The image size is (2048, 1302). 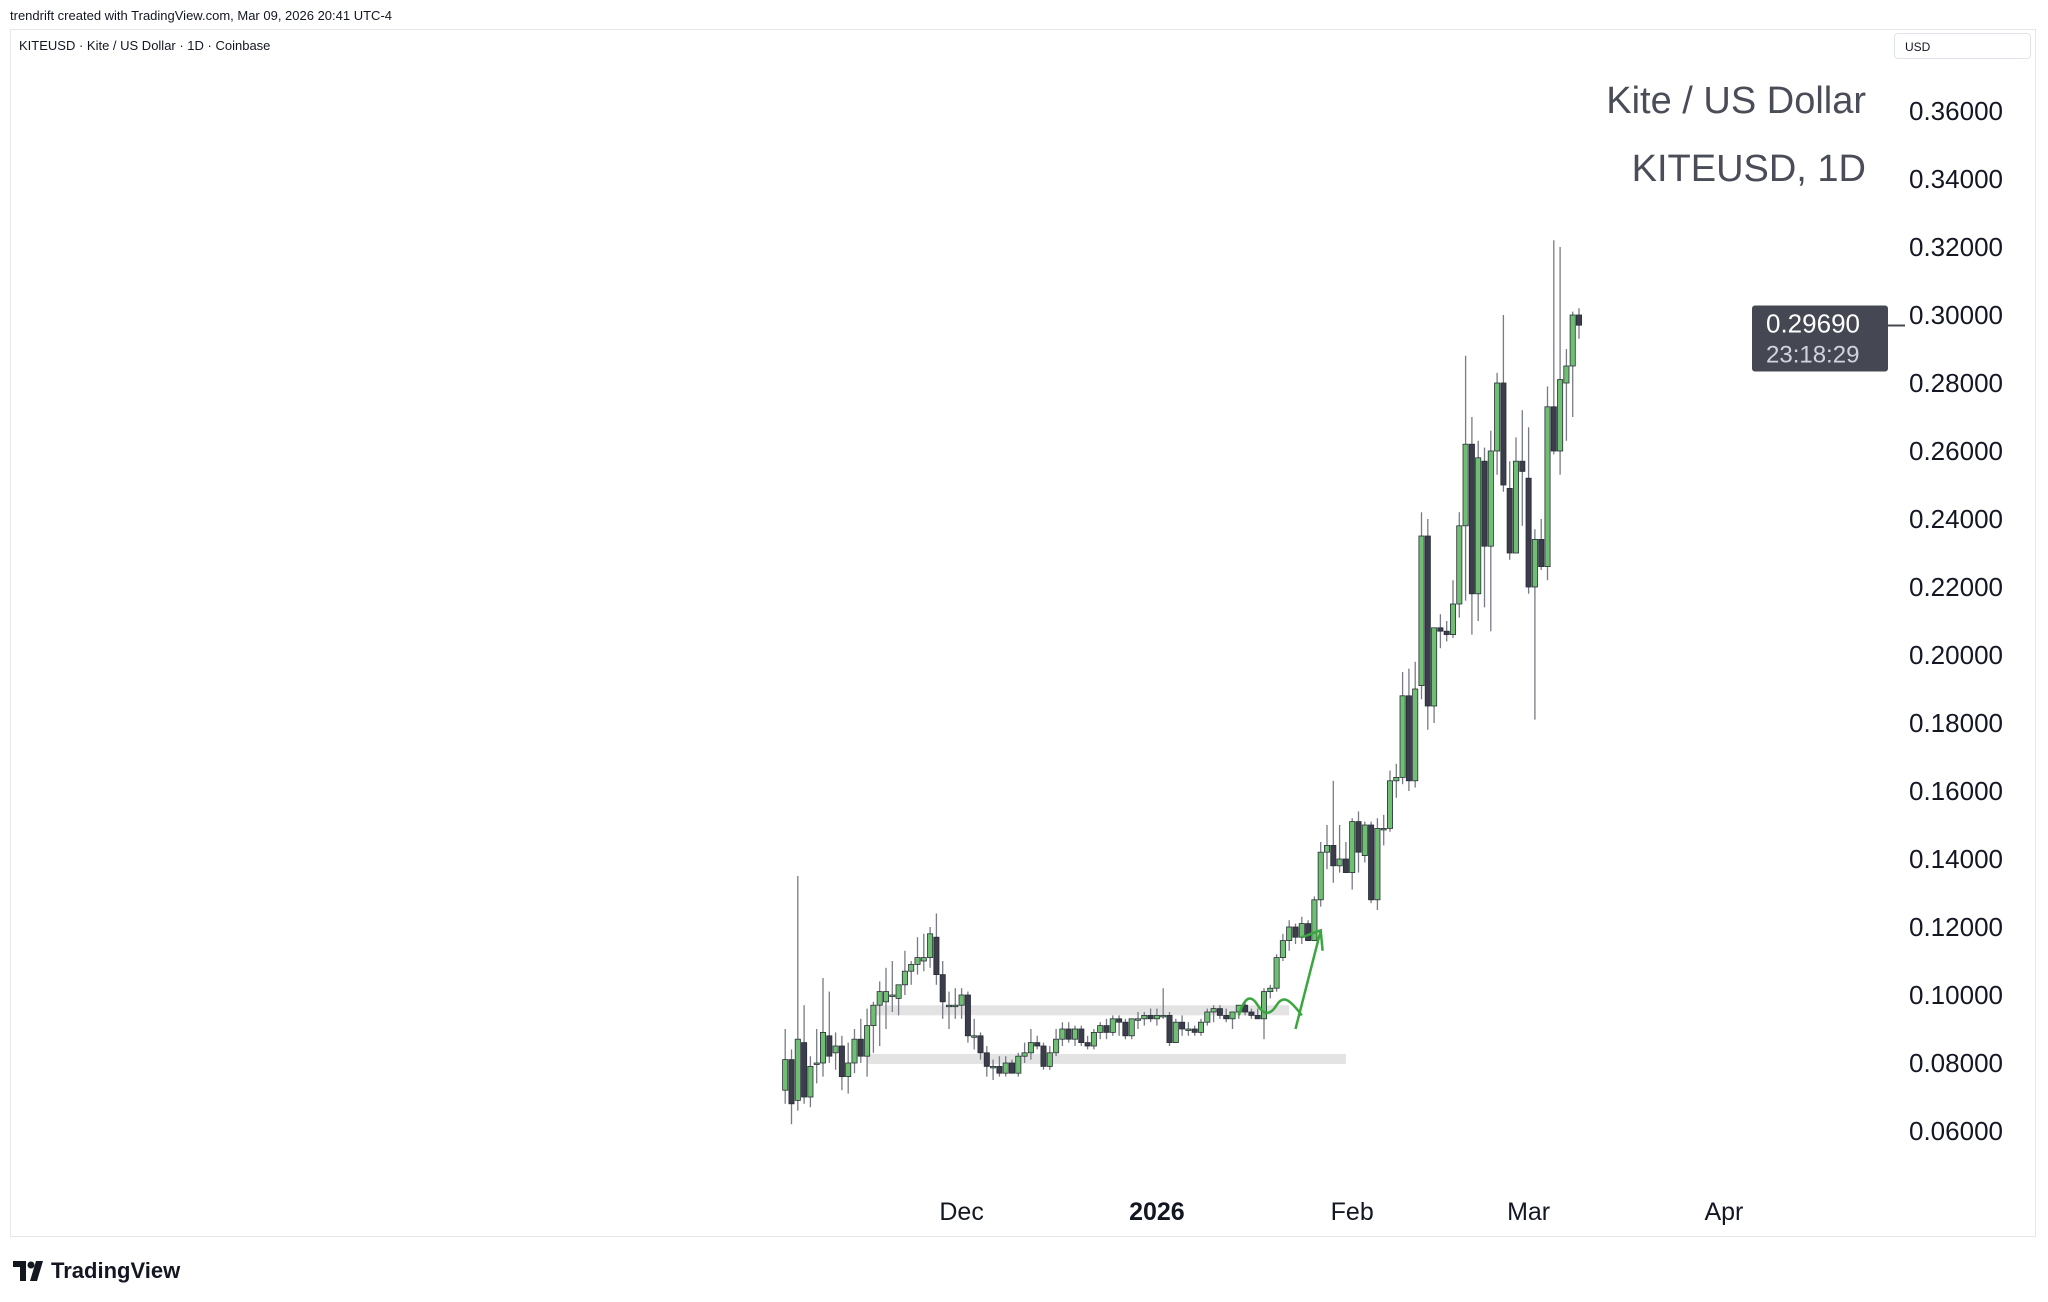 What do you see at coordinates (1956, 791) in the screenshot?
I see `y-axis-tick: 0.16000` at bounding box center [1956, 791].